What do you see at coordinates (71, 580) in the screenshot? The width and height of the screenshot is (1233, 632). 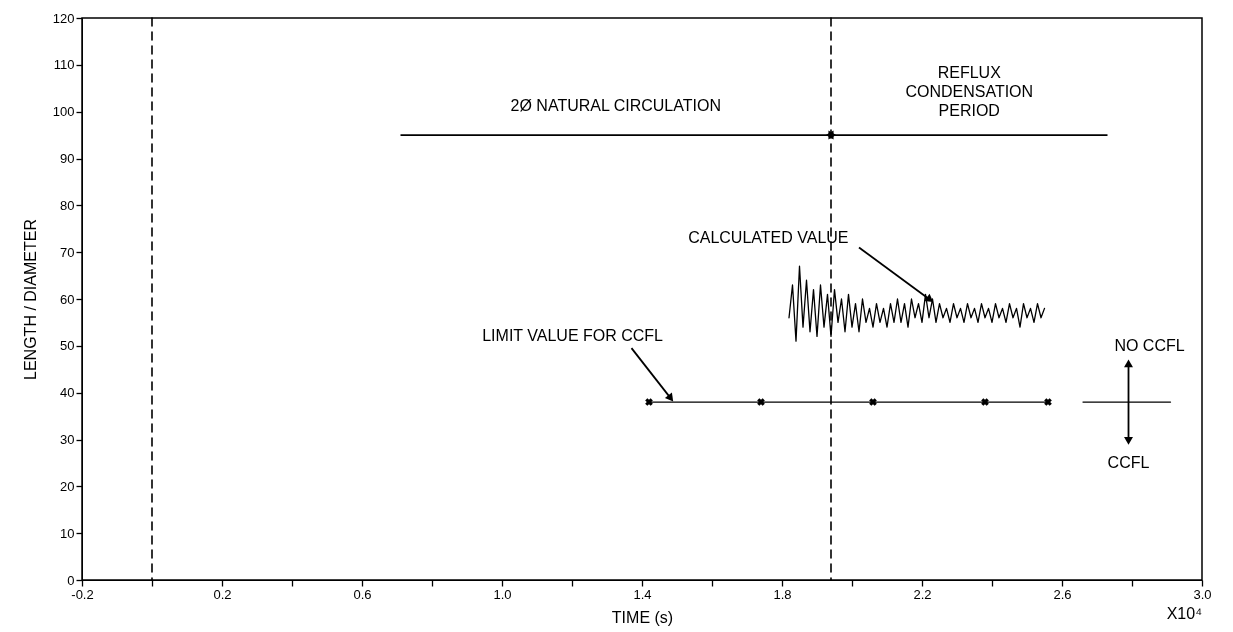 I see `y-tick-label: 0` at bounding box center [71, 580].